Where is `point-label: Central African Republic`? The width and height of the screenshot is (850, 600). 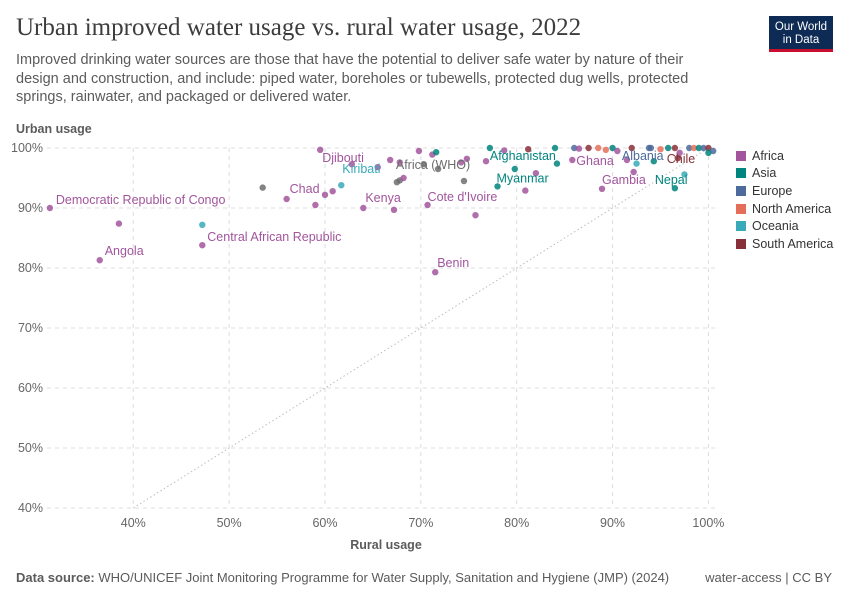 point-label: Central African Republic is located at coordinates (274, 237).